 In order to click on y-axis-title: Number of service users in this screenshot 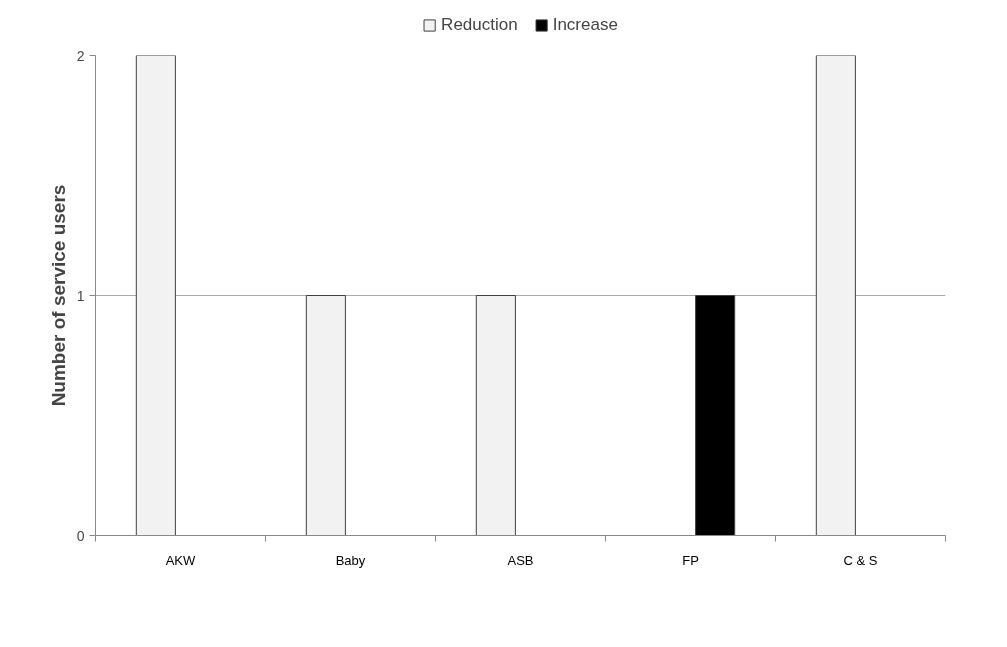, I will do `click(58, 295)`.